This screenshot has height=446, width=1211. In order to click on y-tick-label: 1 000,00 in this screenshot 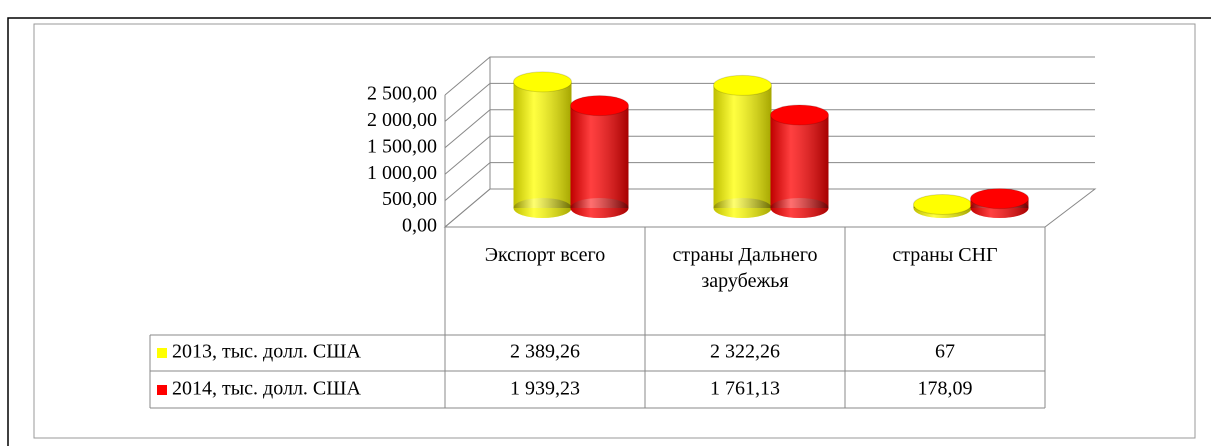, I will do `click(402, 173)`.